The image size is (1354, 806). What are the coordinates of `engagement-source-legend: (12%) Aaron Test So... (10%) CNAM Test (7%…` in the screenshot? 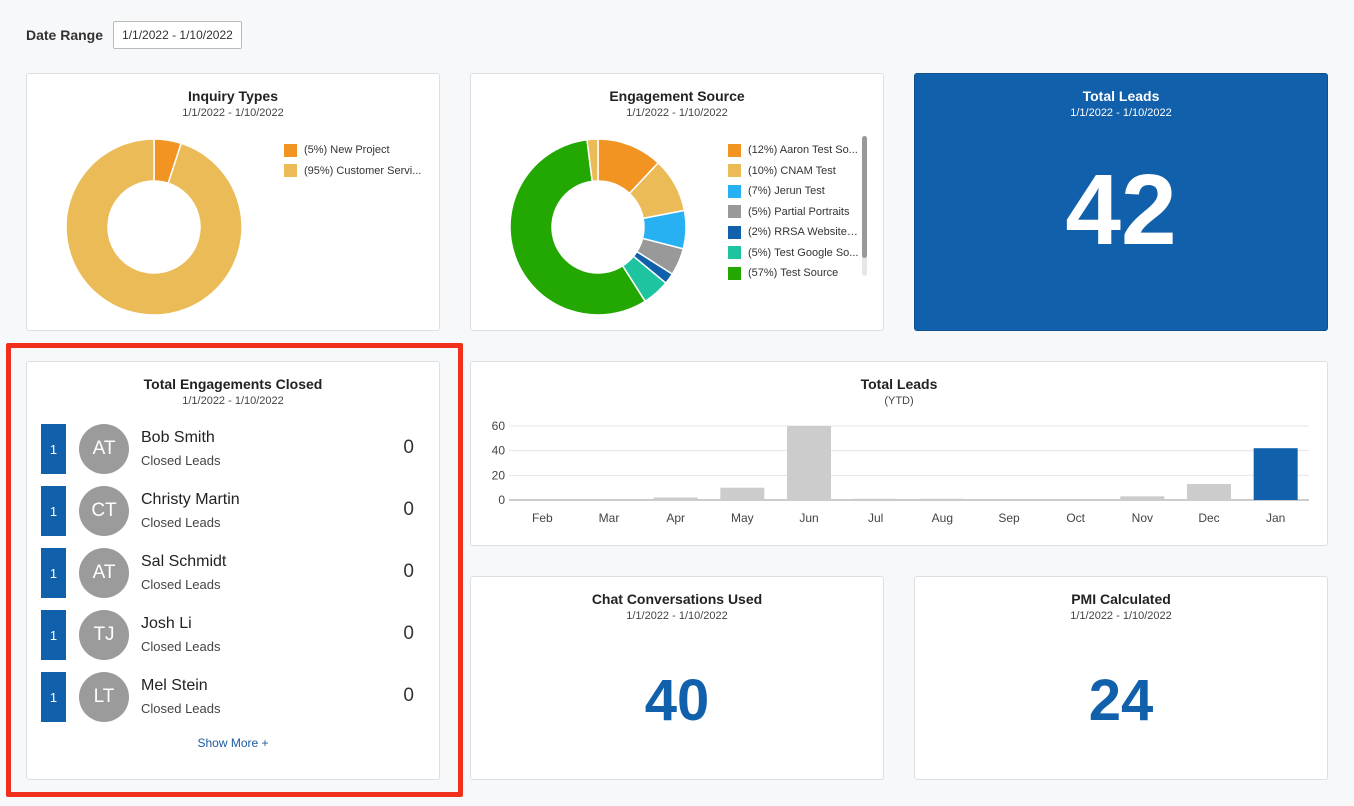 It's located at (794, 212).